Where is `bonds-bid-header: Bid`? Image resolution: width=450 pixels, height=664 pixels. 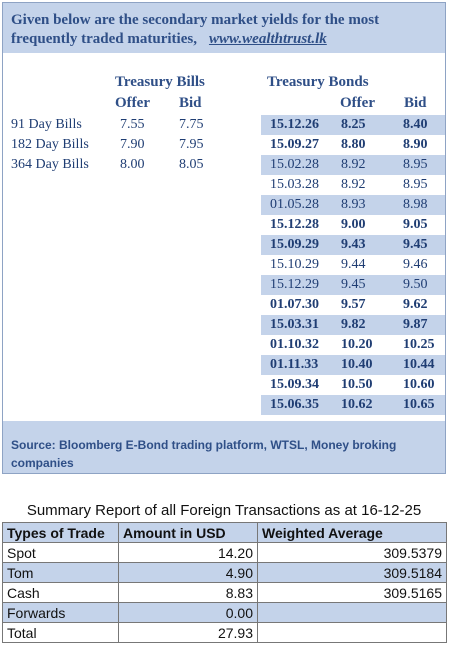
bonds-bid-header: Bid is located at coordinates (415, 103).